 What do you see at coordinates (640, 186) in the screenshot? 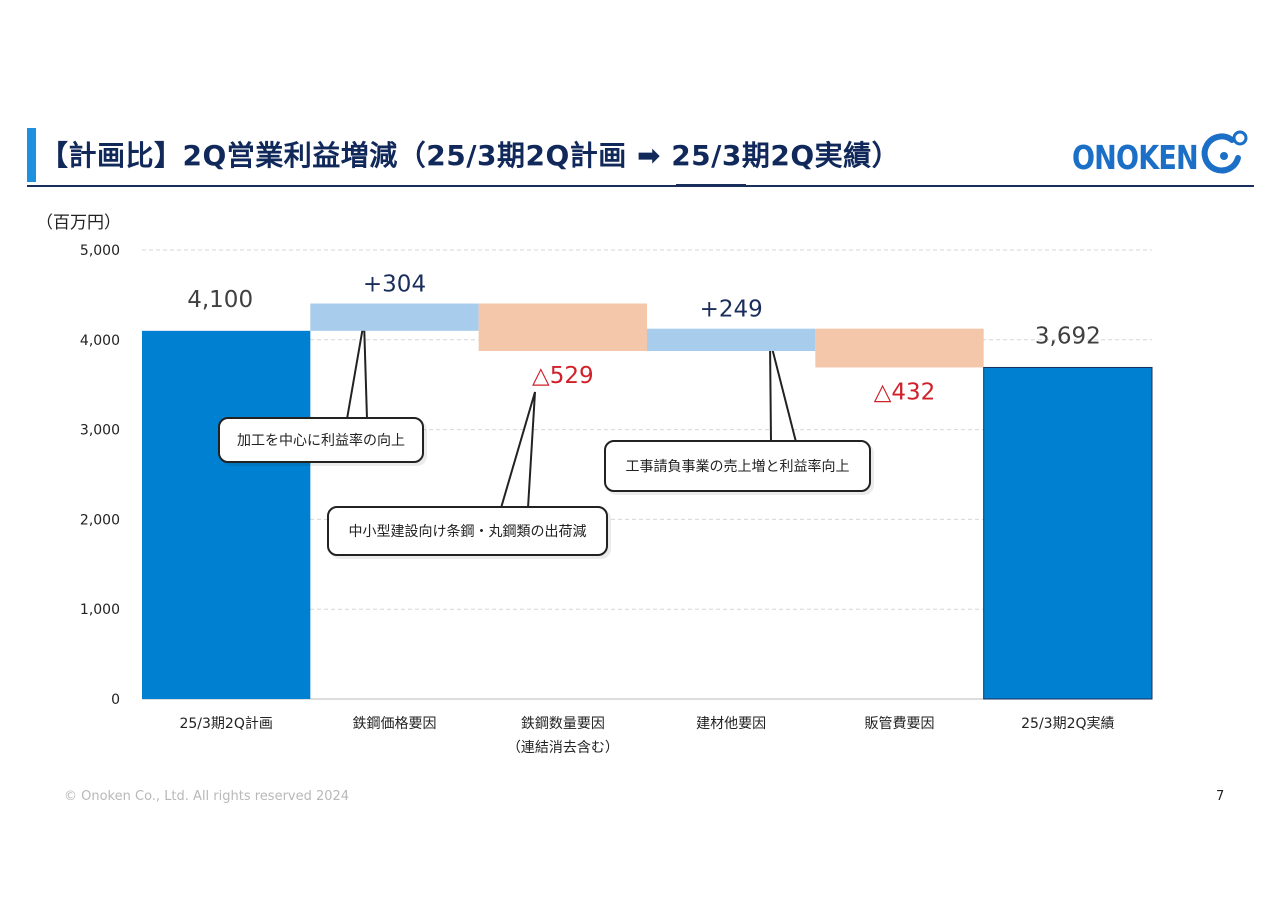
I see `title-divider` at bounding box center [640, 186].